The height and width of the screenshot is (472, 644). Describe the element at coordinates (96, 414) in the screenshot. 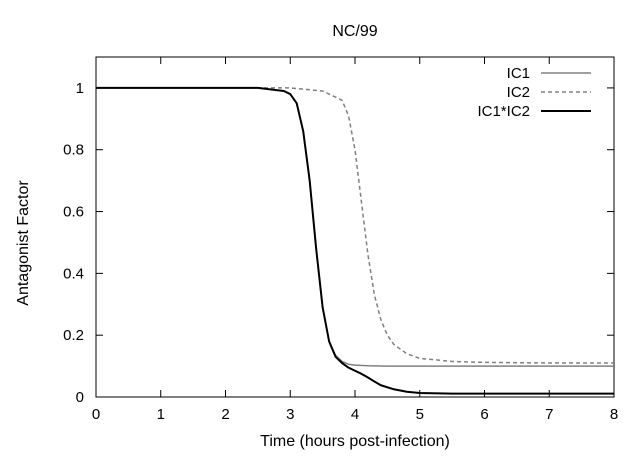

I see `x-tick-label: 0` at that location.